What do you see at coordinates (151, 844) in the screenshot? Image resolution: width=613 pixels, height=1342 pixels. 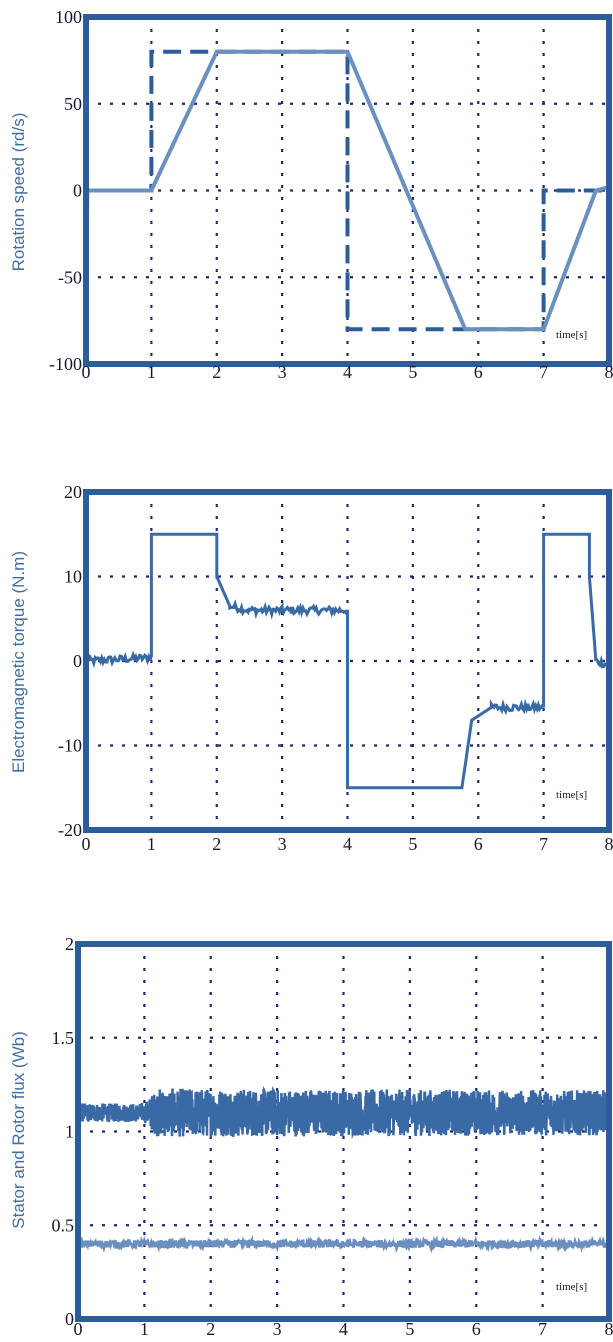 I see `torque-xtick-label: 1` at bounding box center [151, 844].